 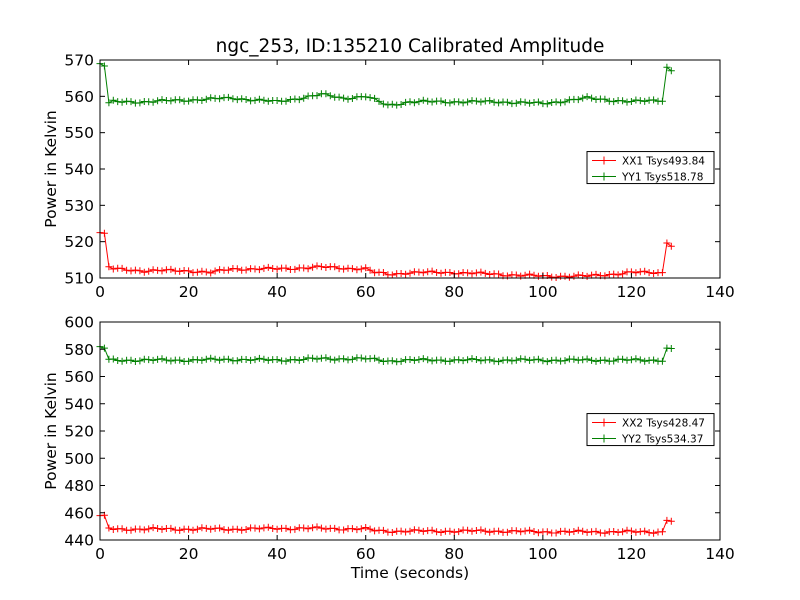 What do you see at coordinates (51, 168) in the screenshot?
I see `y-axis-label: Power in Kelvin` at bounding box center [51, 168].